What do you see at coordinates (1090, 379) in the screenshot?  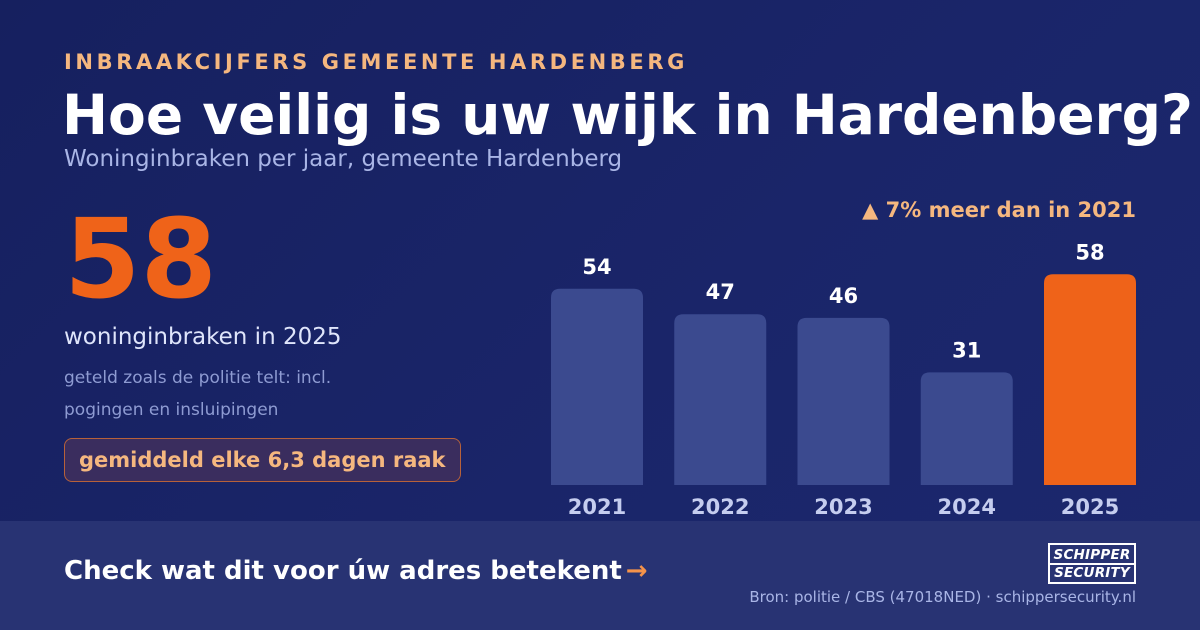 I see `bar-2025` at bounding box center [1090, 379].